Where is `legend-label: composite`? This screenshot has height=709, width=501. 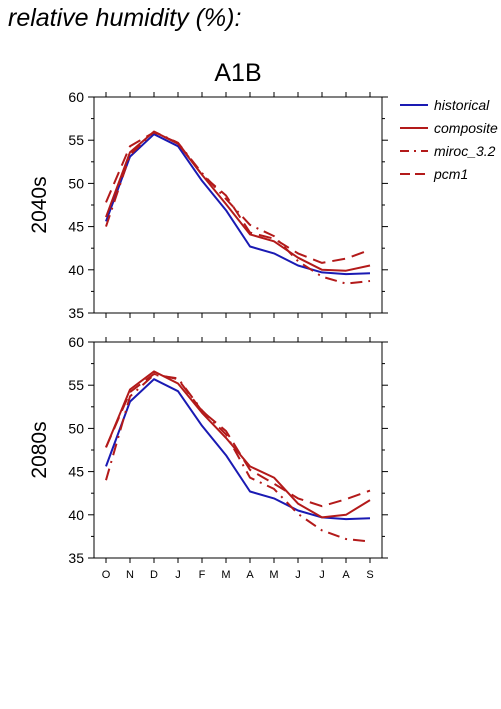 legend-label: composite is located at coordinates (466, 128).